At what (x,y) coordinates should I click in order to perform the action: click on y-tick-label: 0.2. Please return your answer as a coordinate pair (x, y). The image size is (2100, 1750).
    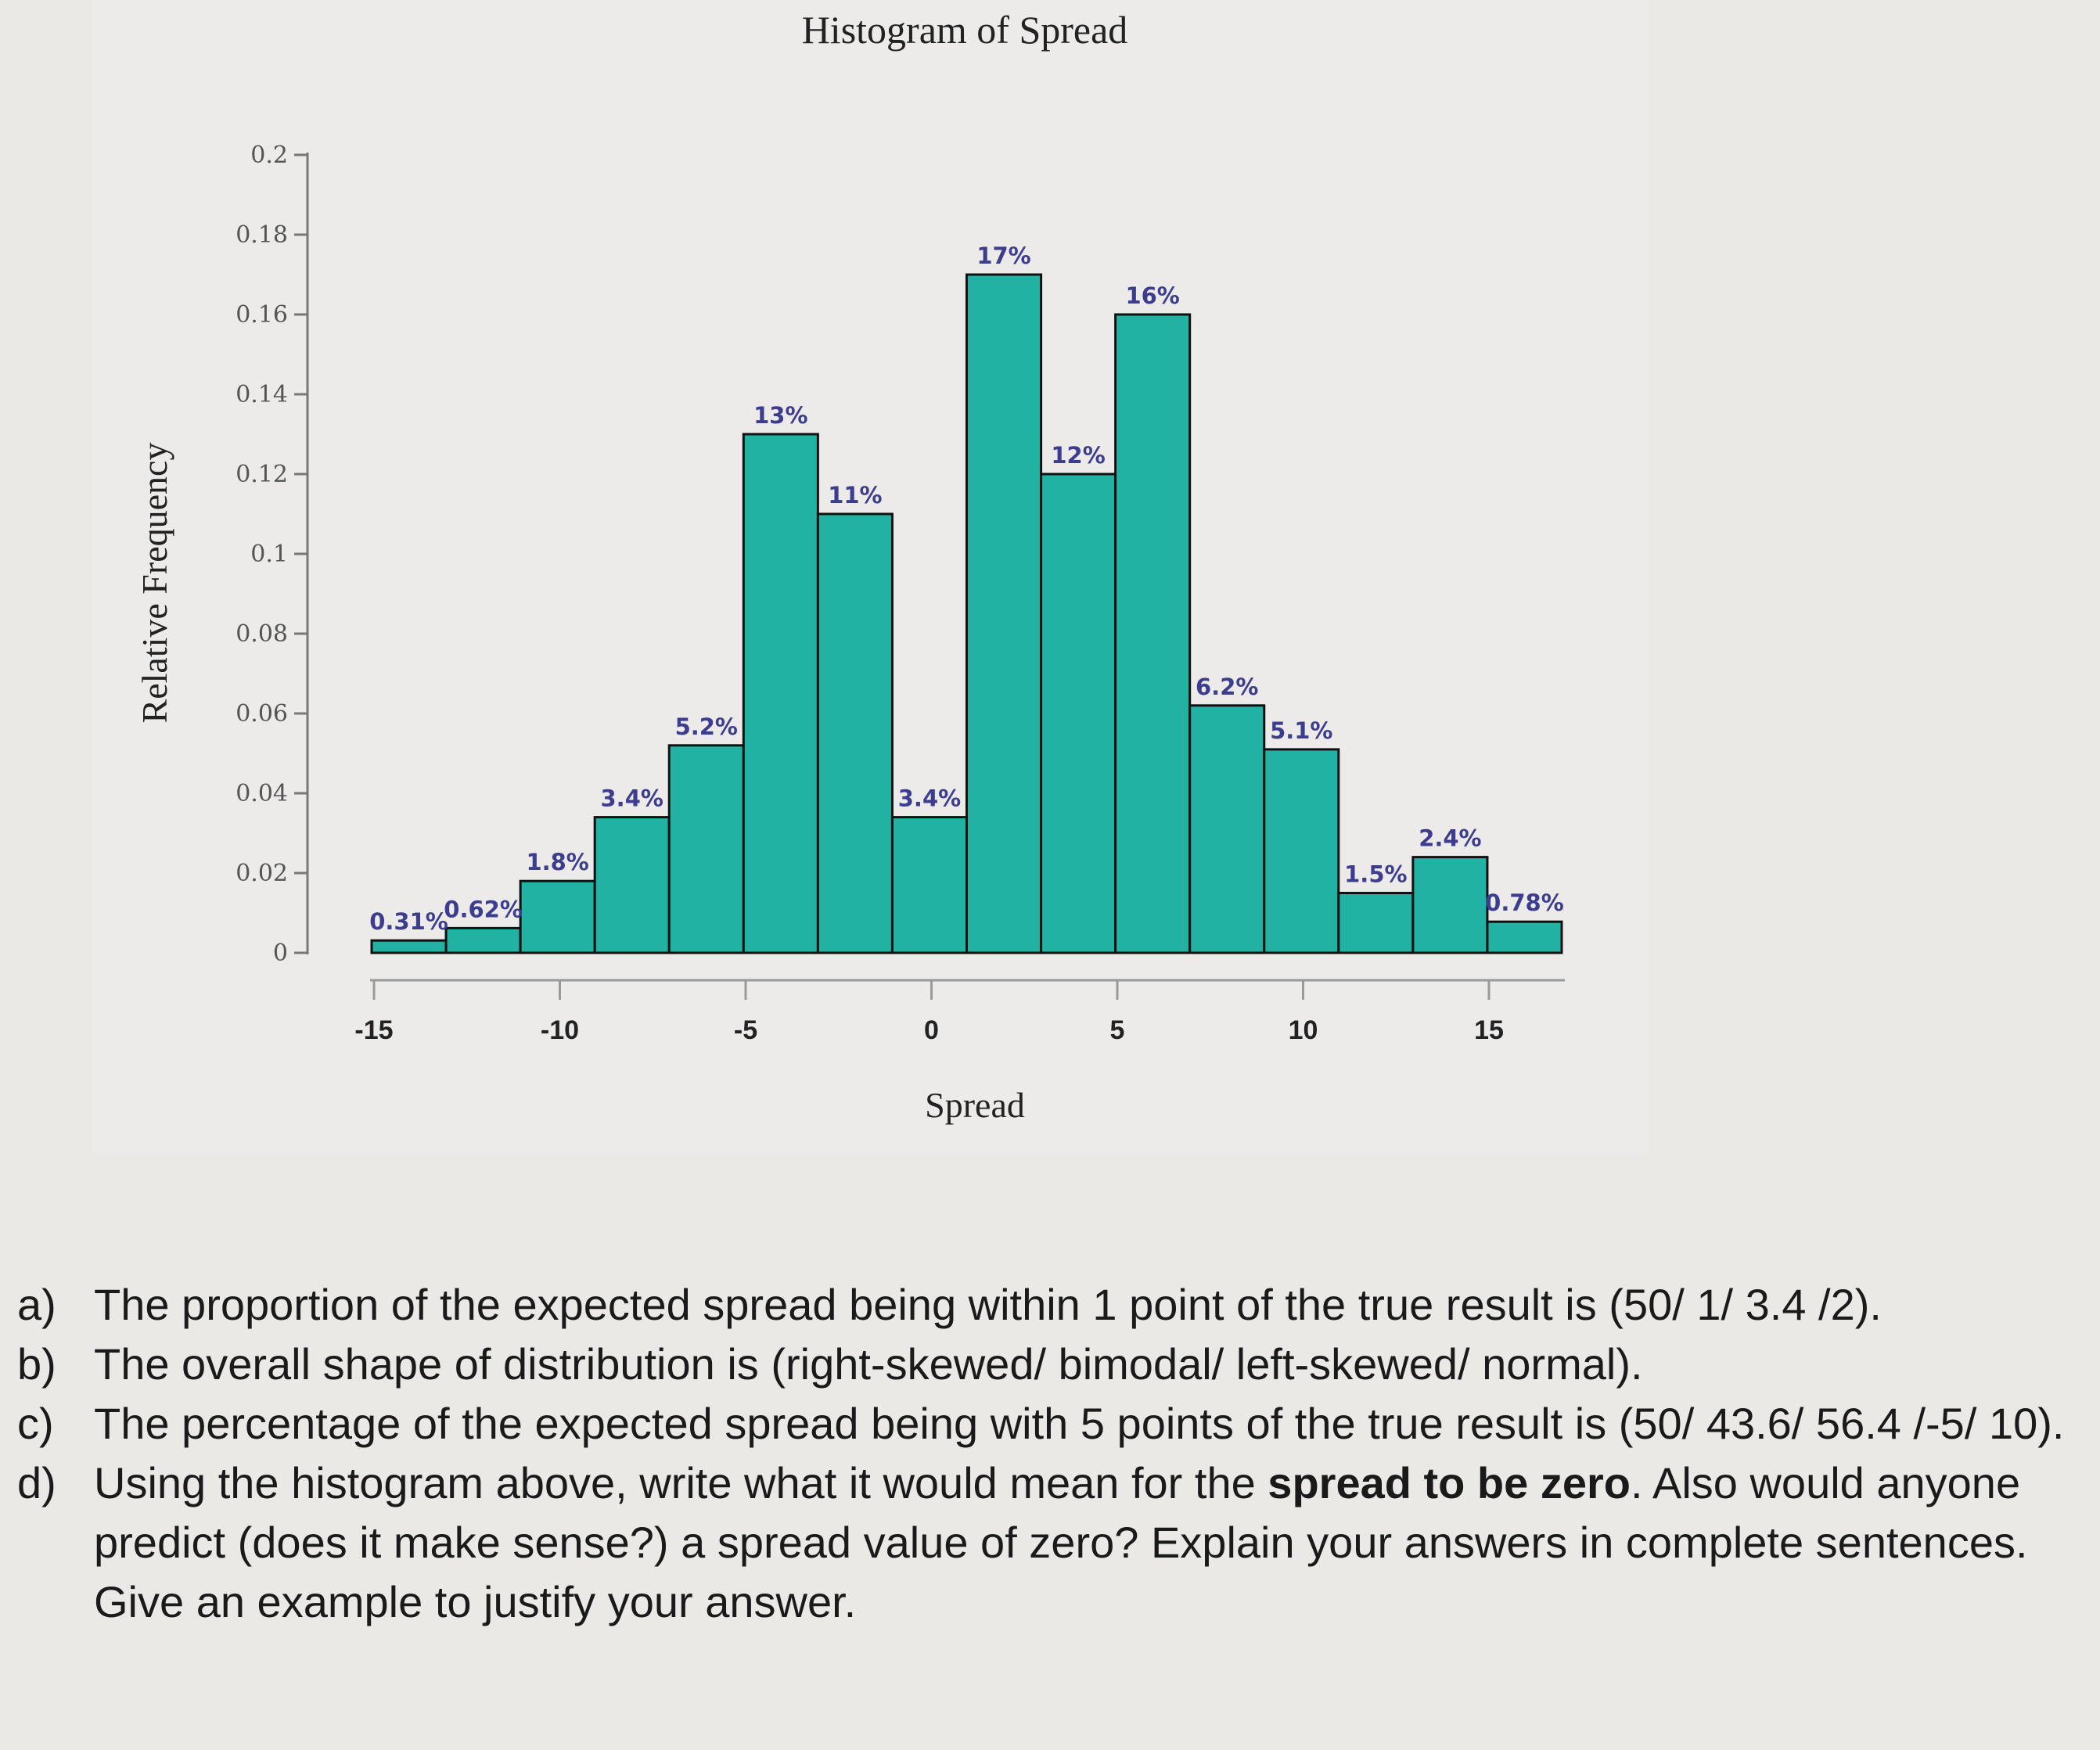
    Looking at the image, I should click on (269, 155).